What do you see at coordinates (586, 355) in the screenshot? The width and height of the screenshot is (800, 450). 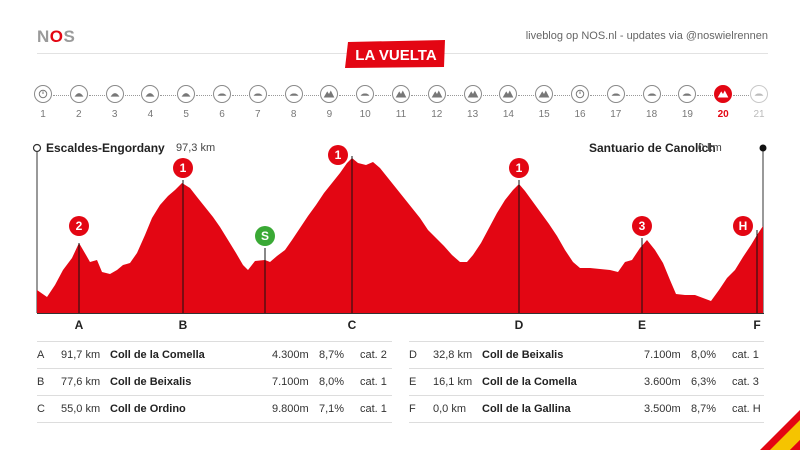 I see `climb-row: D 32,8 km Coll de Beixalis 7.100m 8,0% cat. 1` at bounding box center [586, 355].